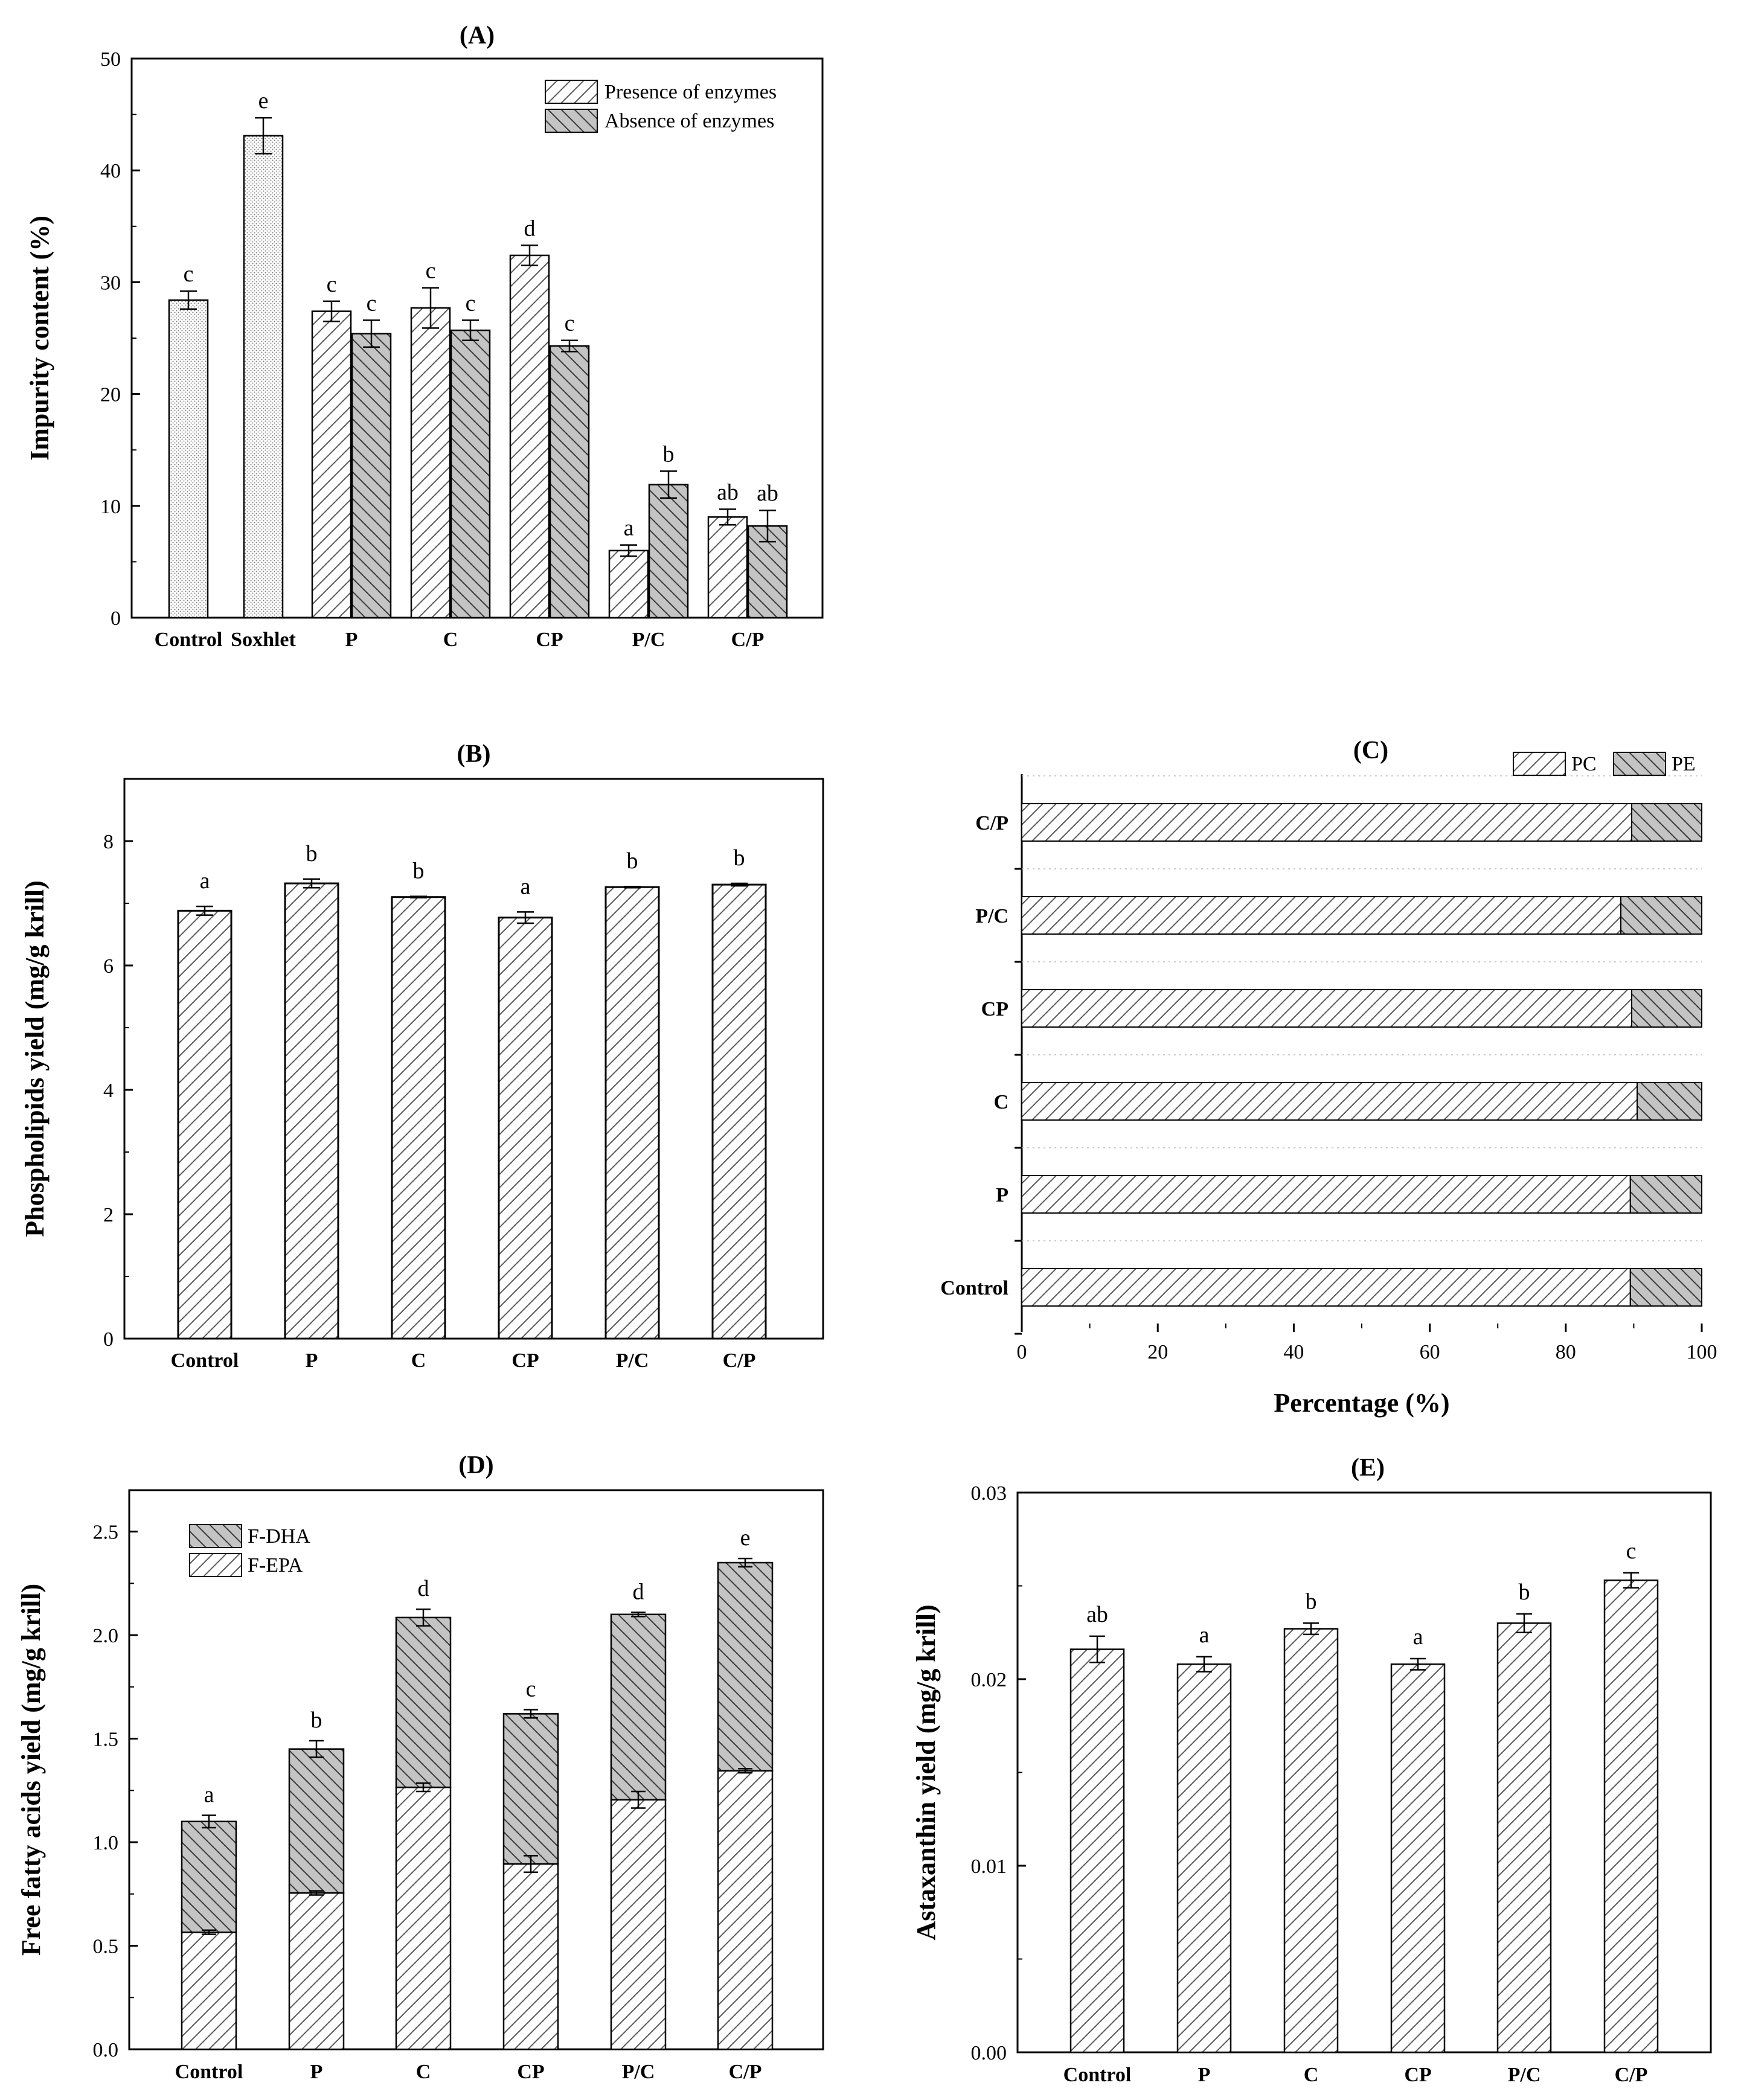 The width and height of the screenshot is (1741, 2100). Describe the element at coordinates (1584, 764) in the screenshot. I see `legend-label: PC` at that location.